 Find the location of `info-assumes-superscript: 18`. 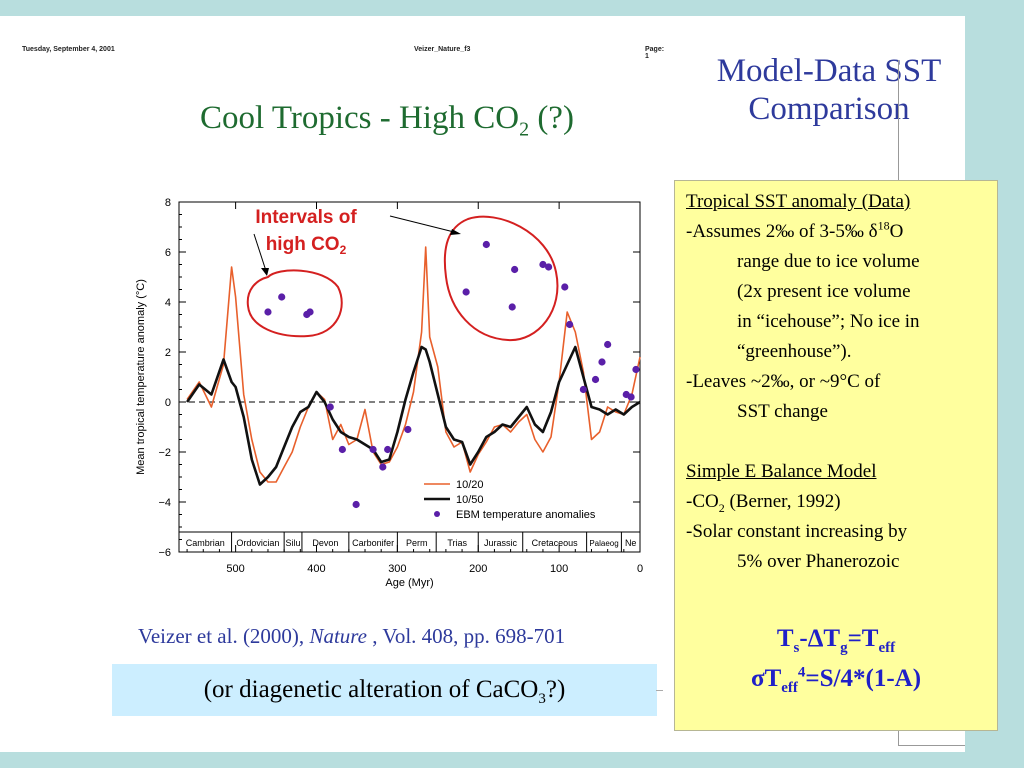

info-assumes-superscript: 18 is located at coordinates (883, 225).